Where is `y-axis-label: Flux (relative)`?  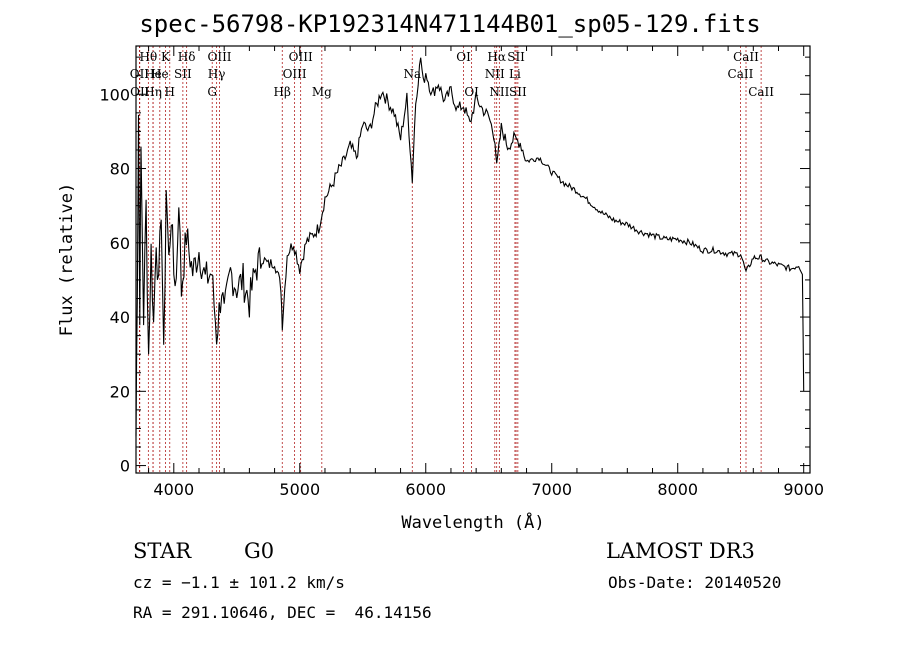 y-axis-label: Flux (relative) is located at coordinates (67, 260).